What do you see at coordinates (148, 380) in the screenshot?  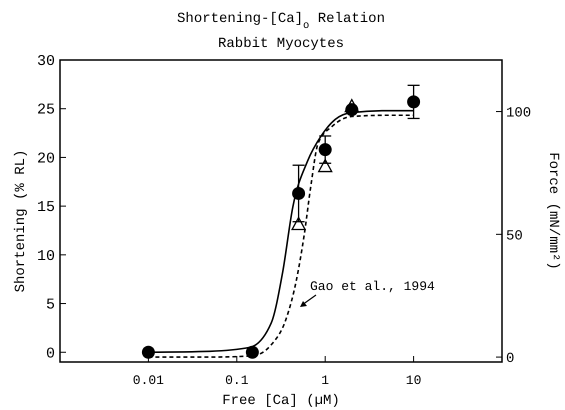 I see `x-tick-label: 0.01` at bounding box center [148, 380].